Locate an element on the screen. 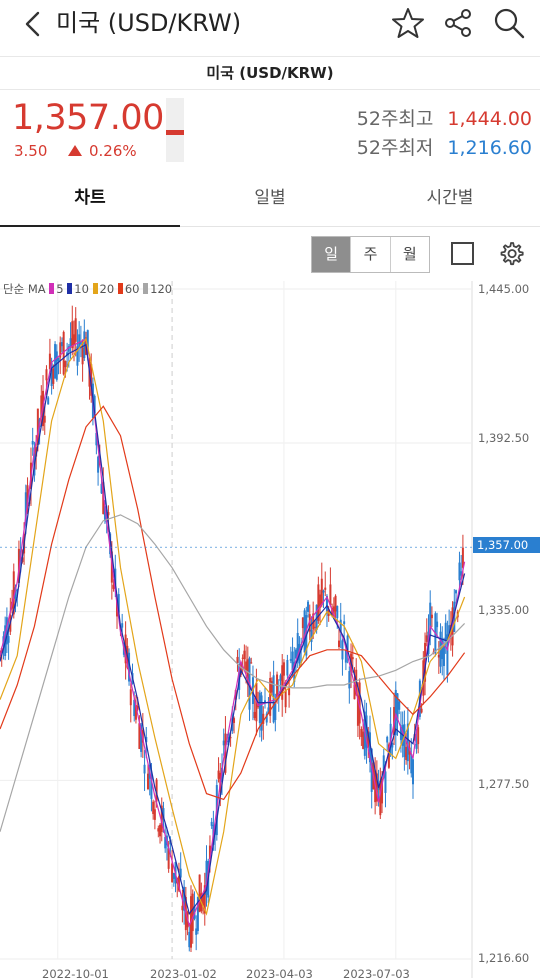 The width and height of the screenshot is (540, 978). tab-chart: 차트 is located at coordinates (90, 198).